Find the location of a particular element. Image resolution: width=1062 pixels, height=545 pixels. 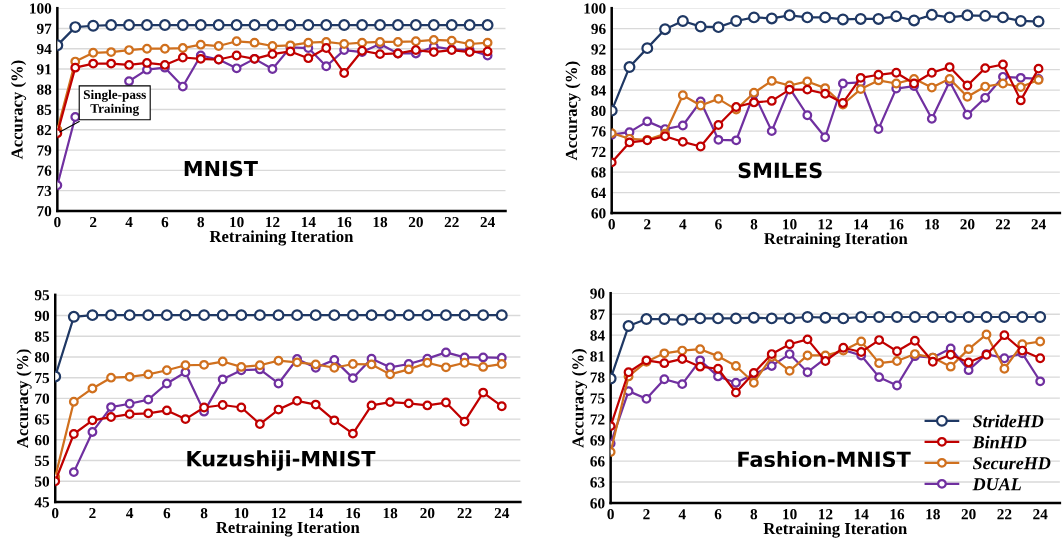

y-tick-label: 100 is located at coordinates (41, 8).